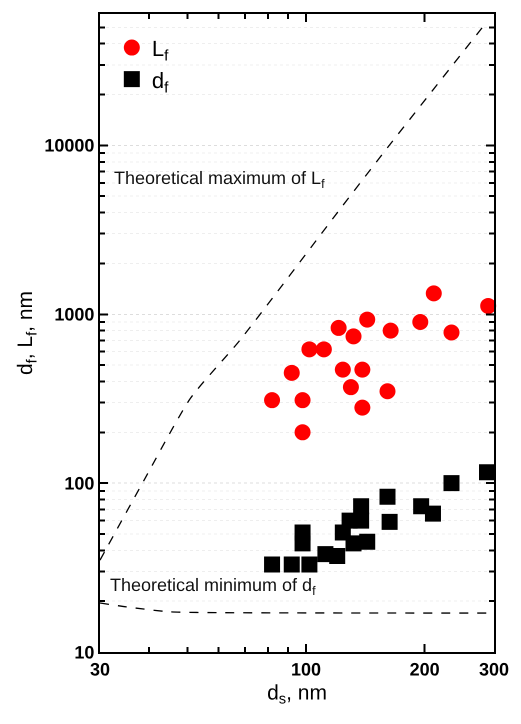  Describe the element at coordinates (100, 670) in the screenshot. I see `x-tick-label: 30` at that location.